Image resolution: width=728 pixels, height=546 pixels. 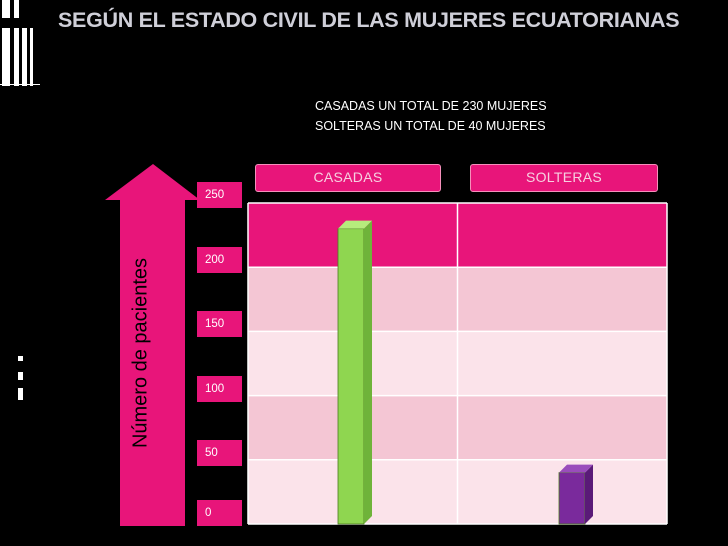 I want to click on y-tick-label: 50, so click(x=219, y=453).